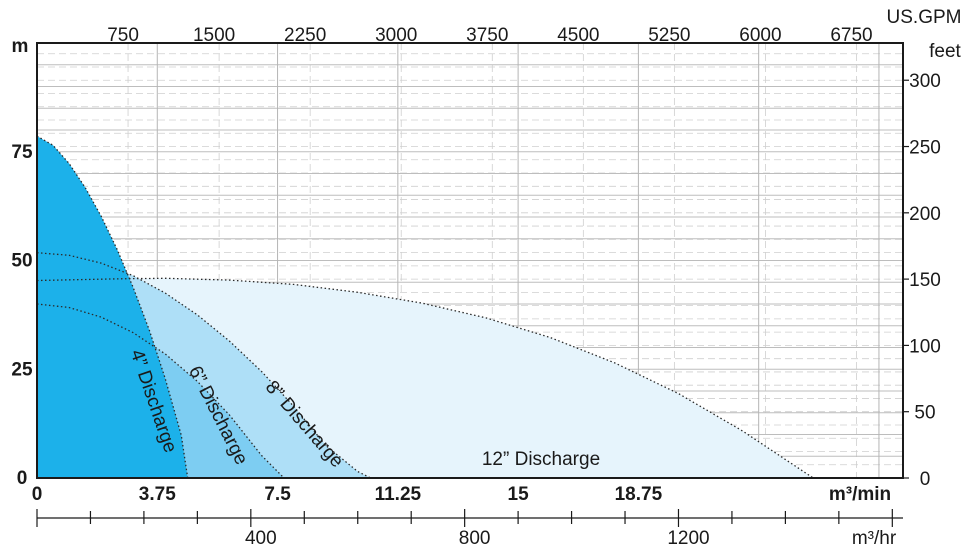 The image size is (974, 550). What do you see at coordinates (874, 538) in the screenshot?
I see `bottom2-axis-label: m³/hr` at bounding box center [874, 538].